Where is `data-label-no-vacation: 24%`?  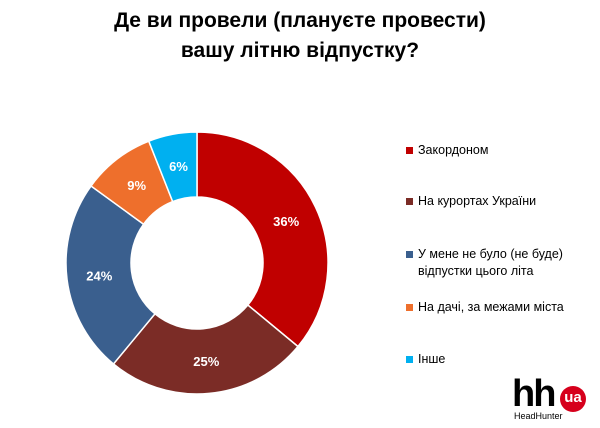
data-label-no-vacation: 24% is located at coordinates (99, 275).